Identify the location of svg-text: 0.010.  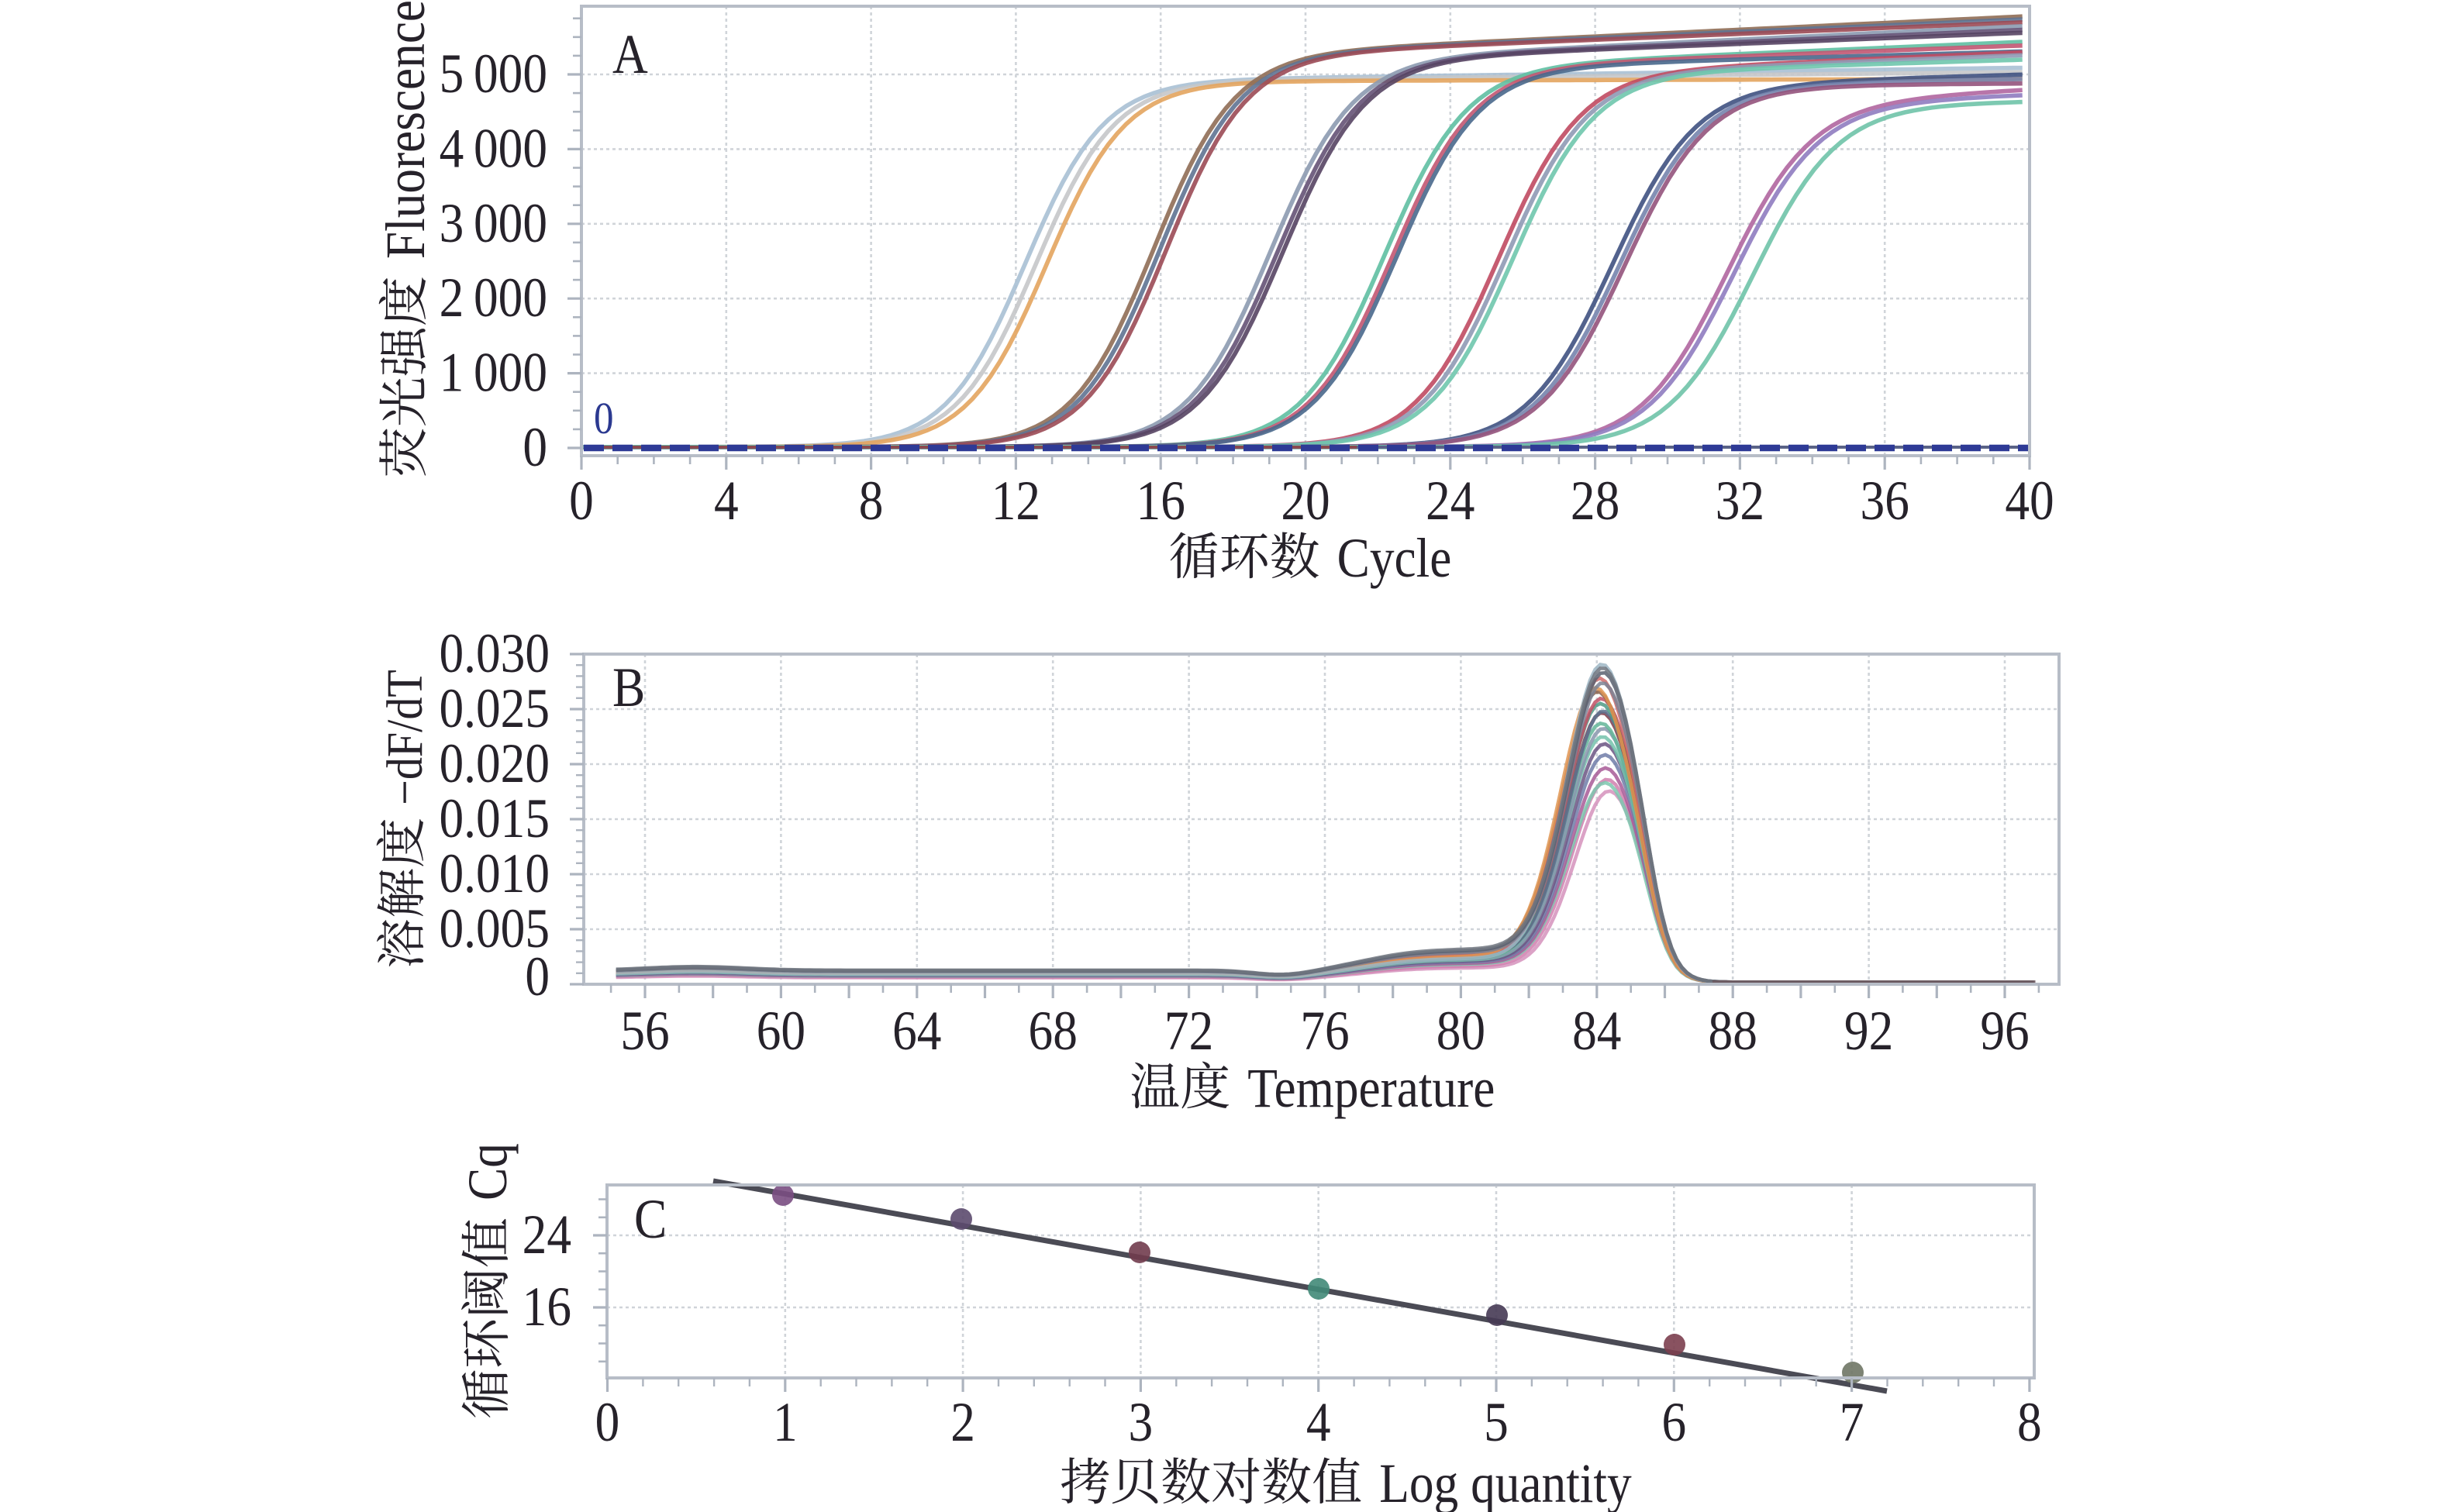
(494, 873).